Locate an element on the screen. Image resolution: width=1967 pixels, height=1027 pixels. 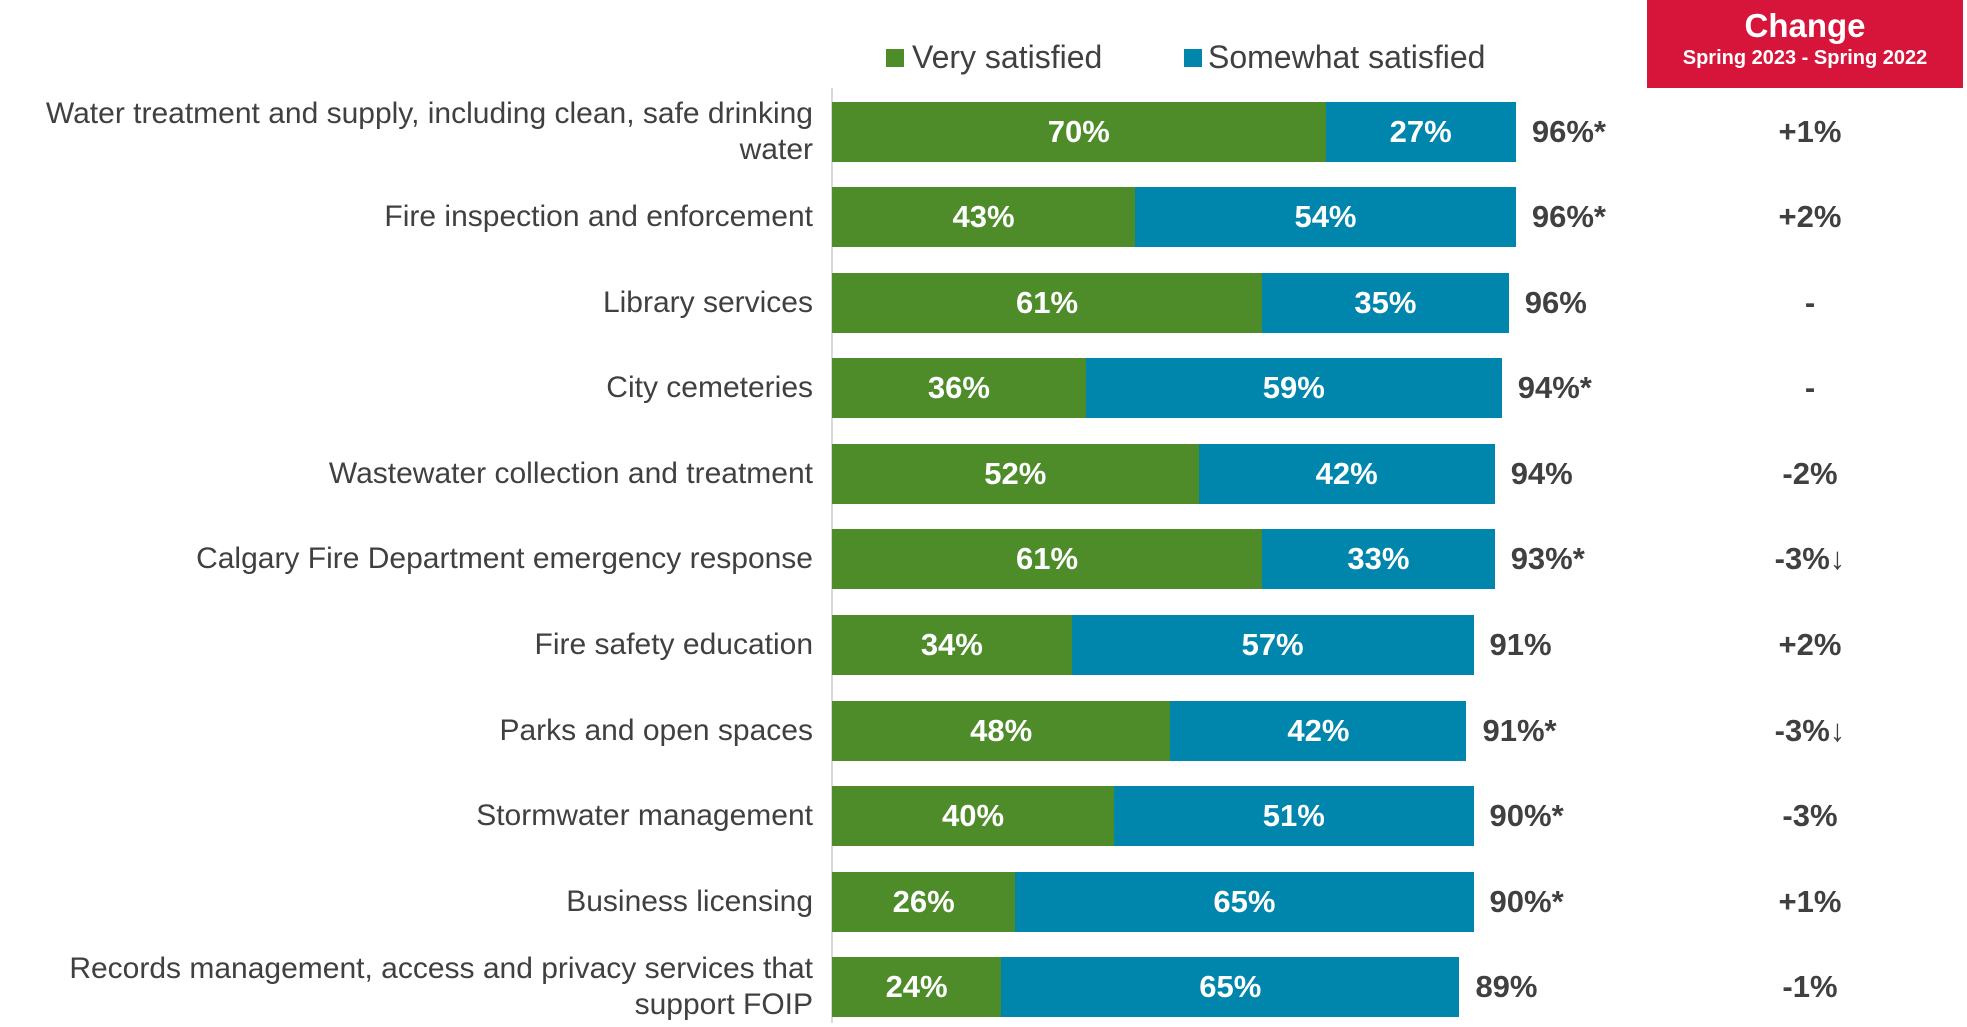
data-label: 48% is located at coordinates (1001, 730).